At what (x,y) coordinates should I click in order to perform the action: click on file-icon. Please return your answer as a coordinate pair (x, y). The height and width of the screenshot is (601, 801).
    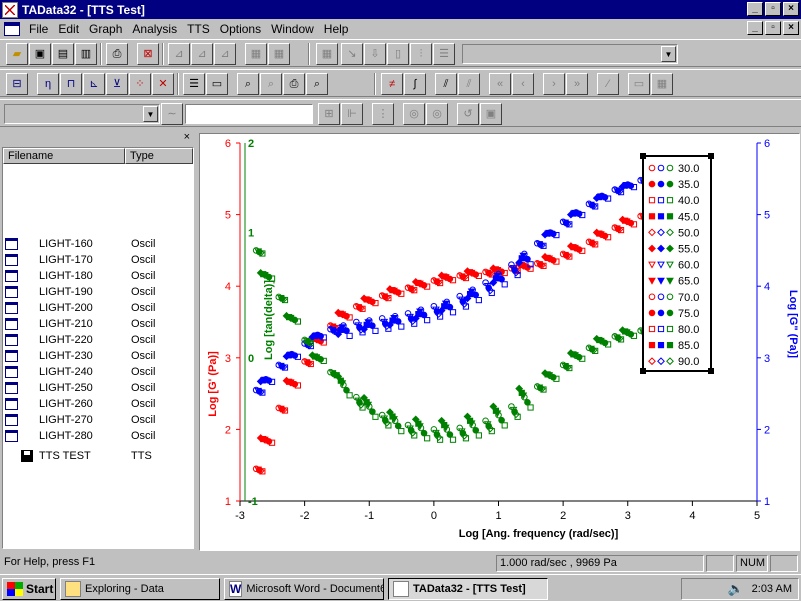
    Looking at the image, I should click on (11, 404).